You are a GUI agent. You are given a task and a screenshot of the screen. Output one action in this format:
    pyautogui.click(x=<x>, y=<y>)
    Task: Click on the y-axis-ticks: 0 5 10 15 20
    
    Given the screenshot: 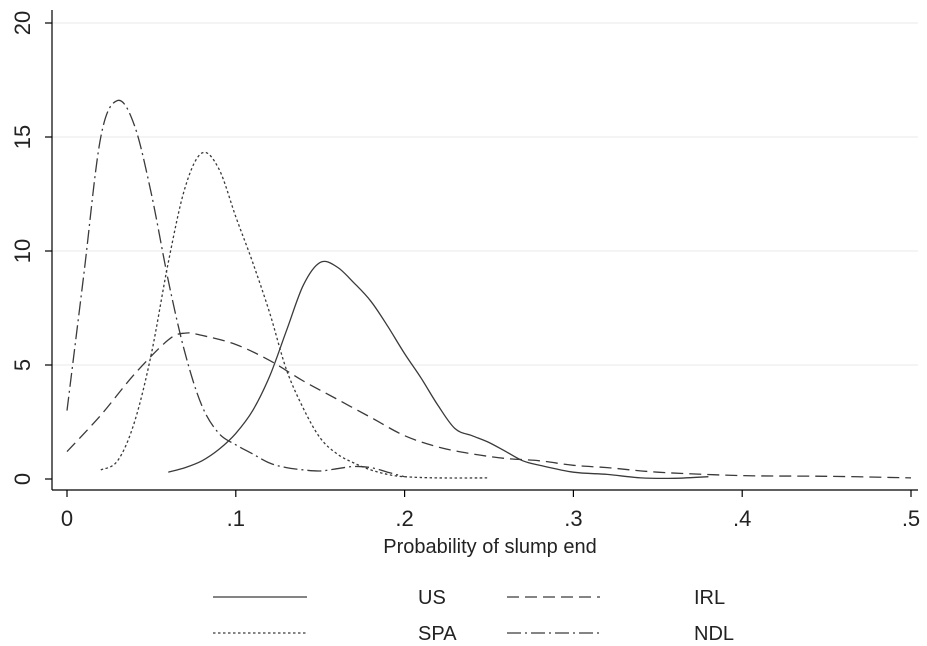 What is the action you would take?
    pyautogui.click(x=31, y=248)
    